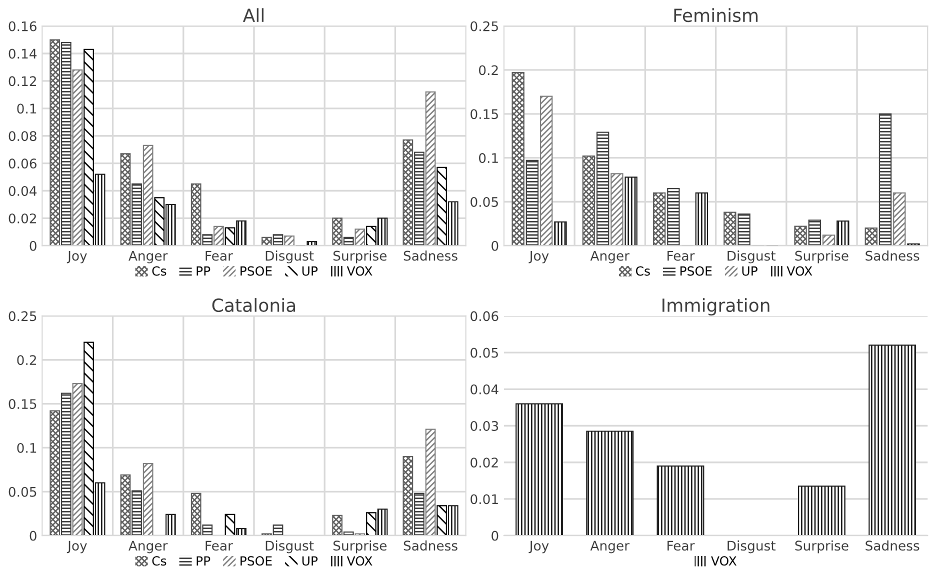  I want to click on y-tick-label: 0.01, so click(484, 499).